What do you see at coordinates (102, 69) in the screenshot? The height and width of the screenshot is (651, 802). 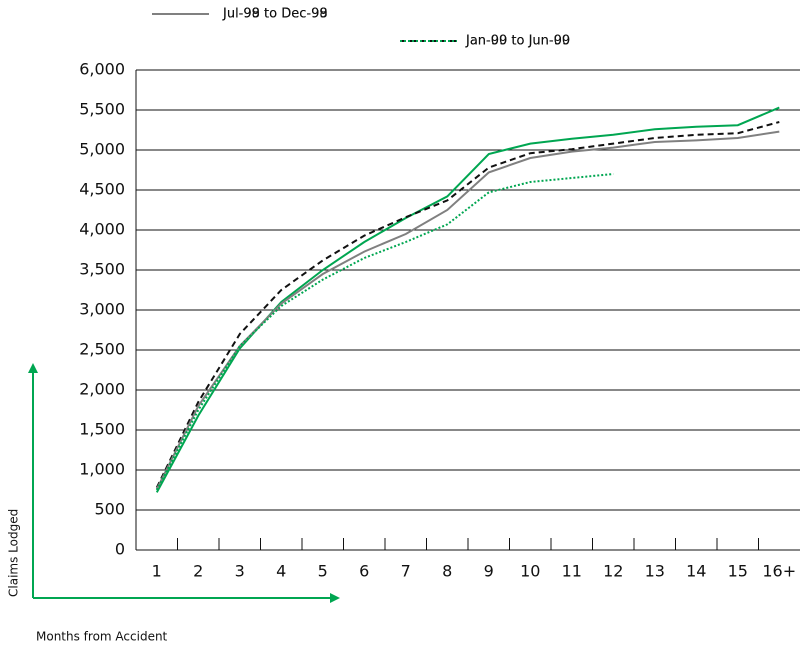 I see `y-tick-label: 6,000` at bounding box center [102, 69].